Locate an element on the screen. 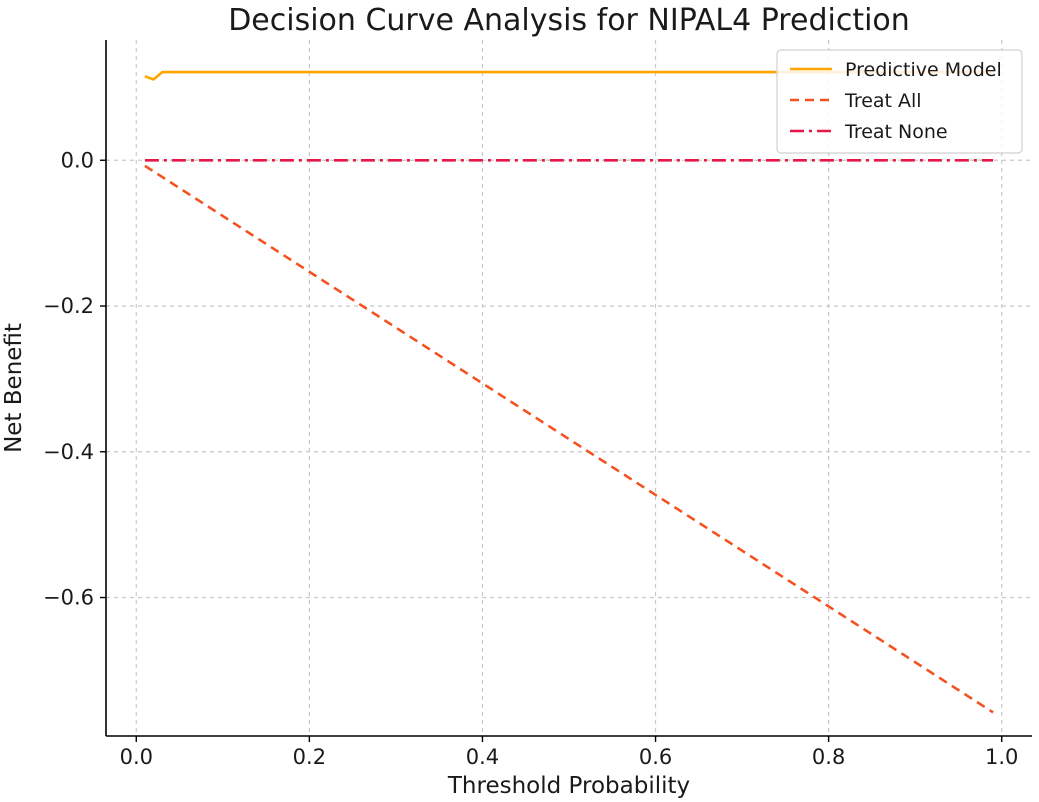 The height and width of the screenshot is (802, 1039). legend-entry-label: Treat None is located at coordinates (896, 132).